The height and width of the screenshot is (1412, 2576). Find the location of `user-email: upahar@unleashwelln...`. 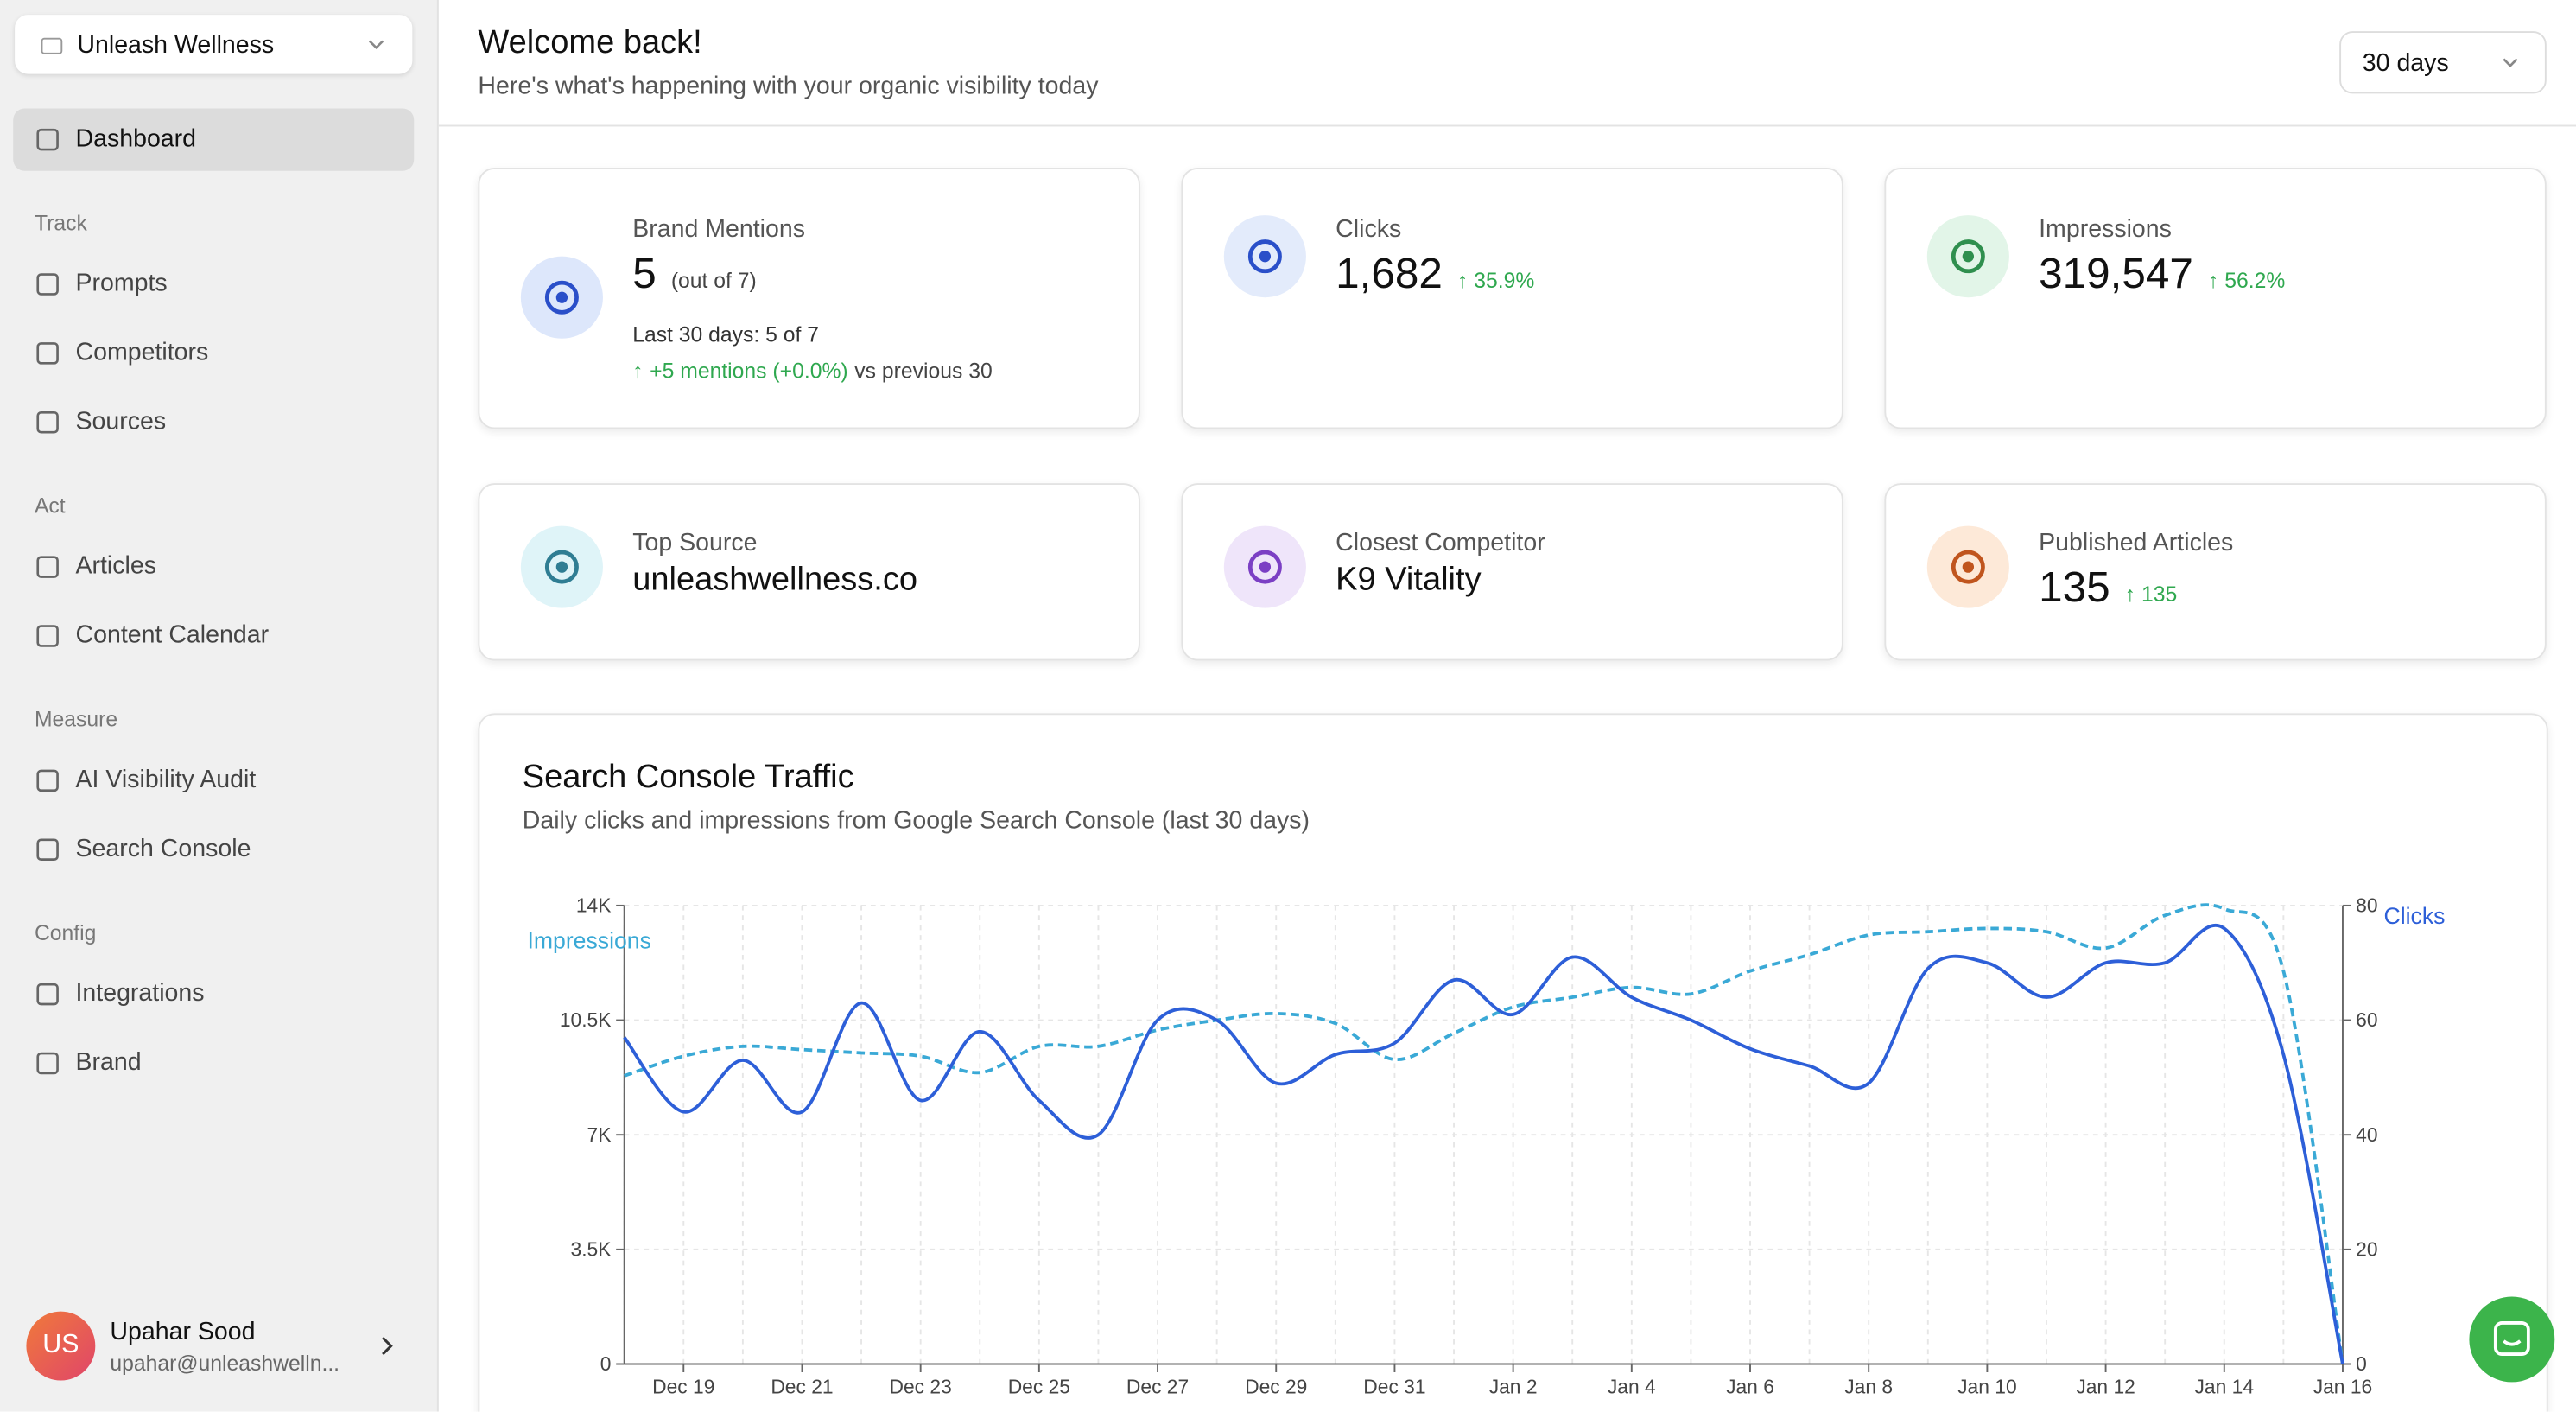

user-email: upahar@unleashwelln... is located at coordinates (225, 1363).